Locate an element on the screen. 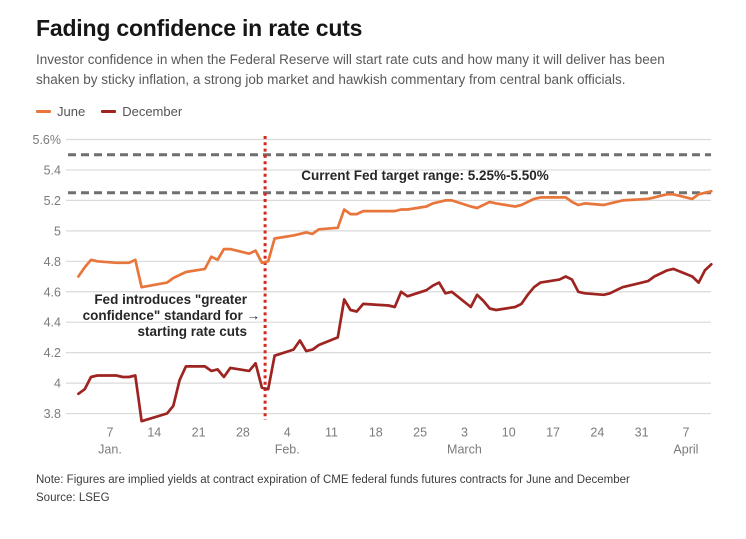 This screenshot has width=746, height=539. y-axis-label: 5.6% is located at coordinates (47, 140).